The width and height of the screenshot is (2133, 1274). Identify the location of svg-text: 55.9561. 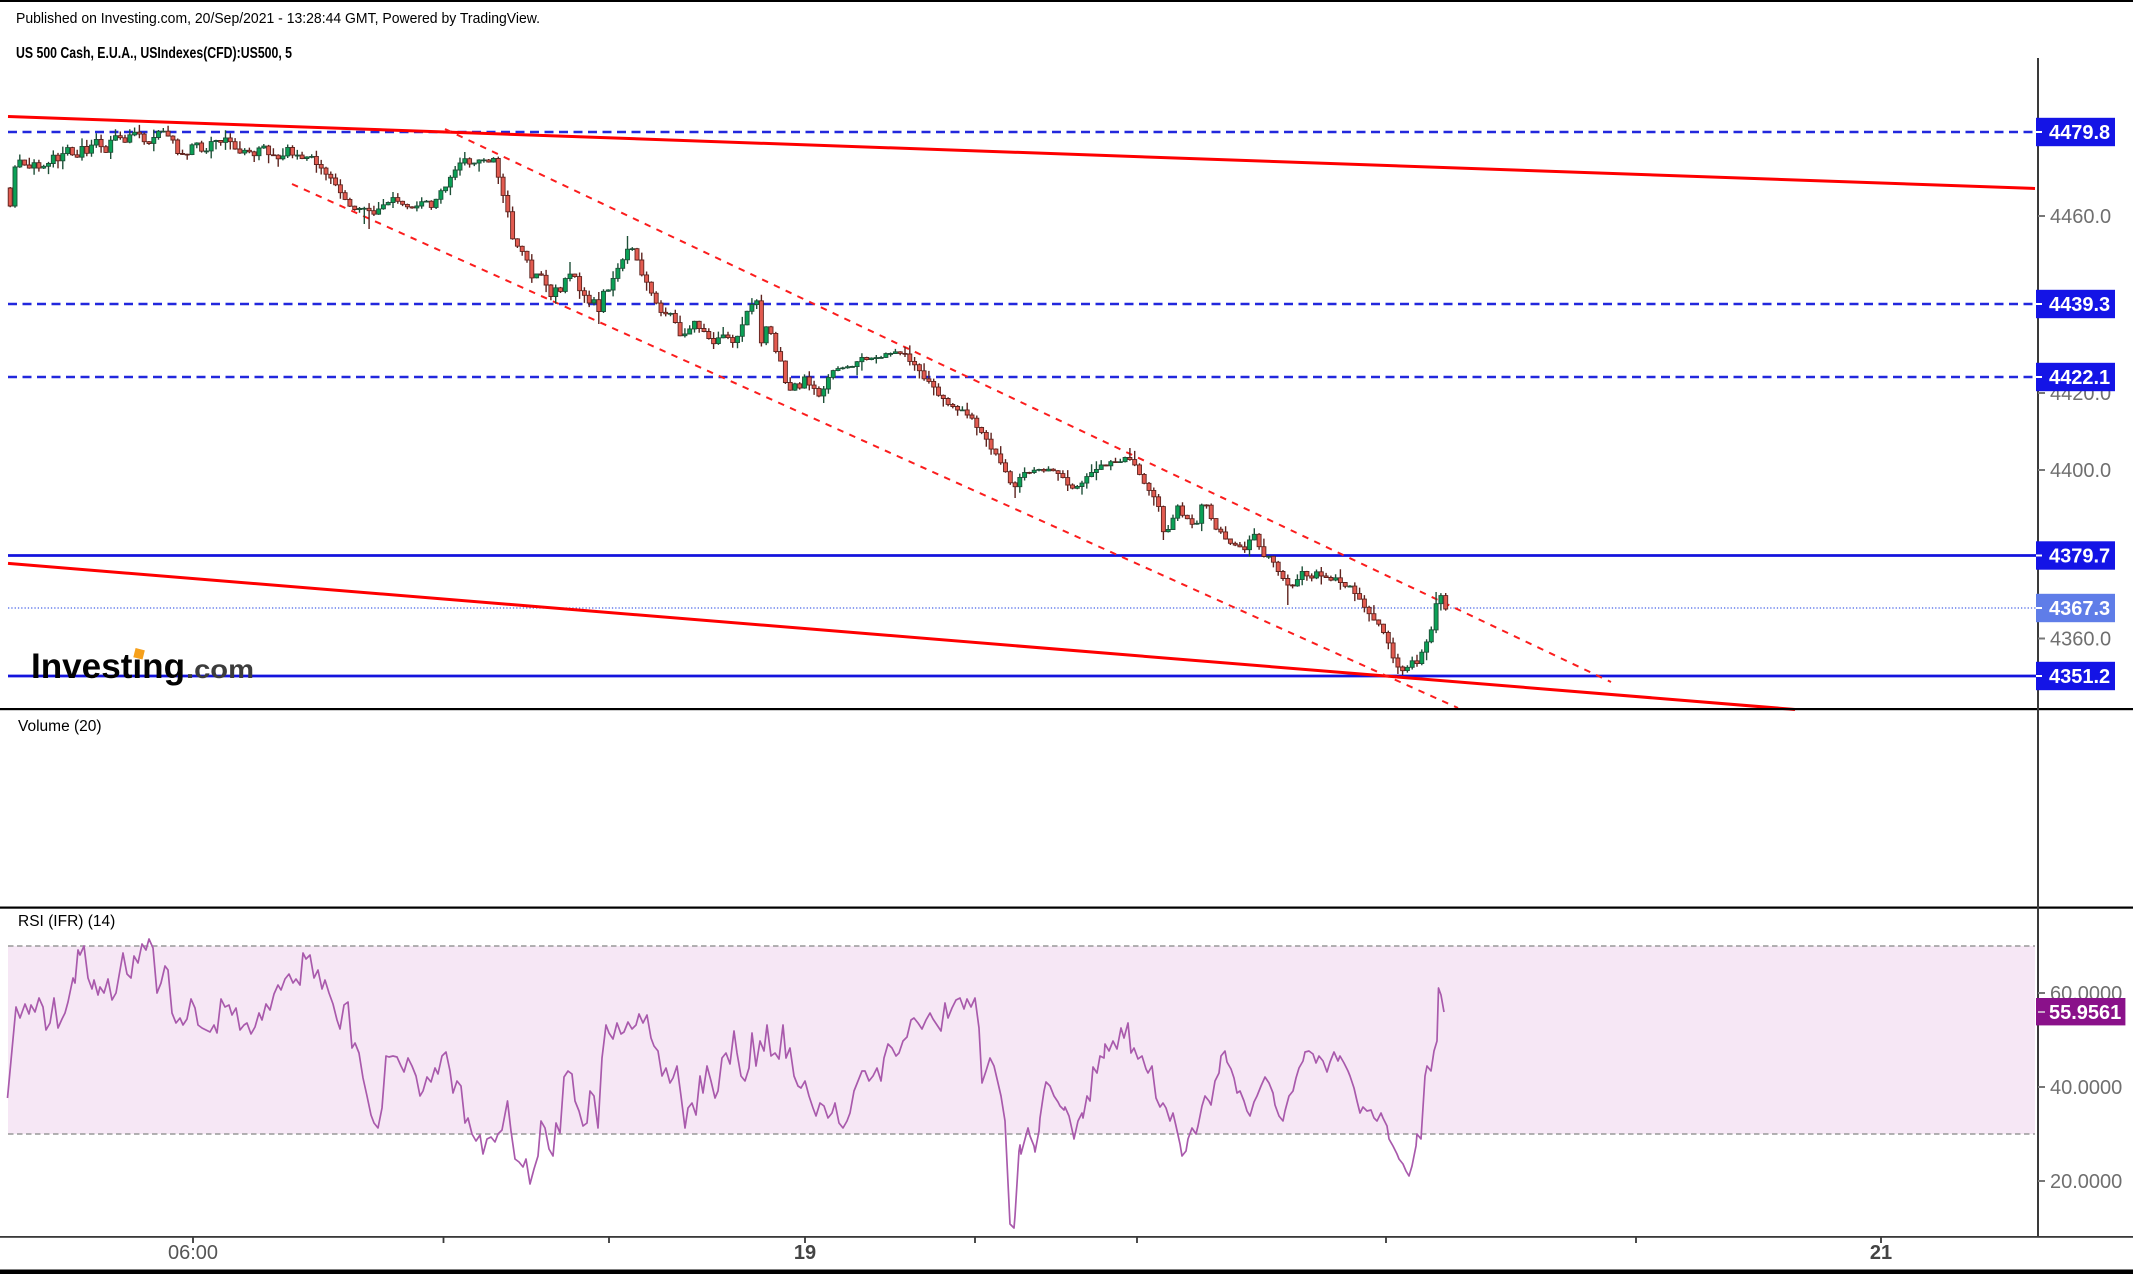
(2085, 1013).